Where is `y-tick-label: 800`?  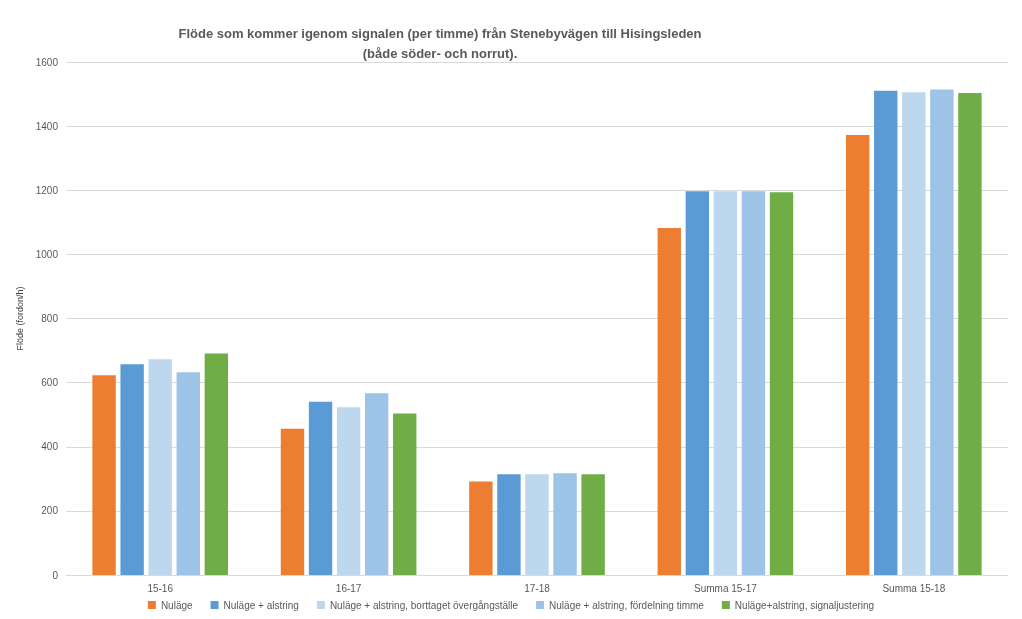 y-tick-label: 800 is located at coordinates (50, 318).